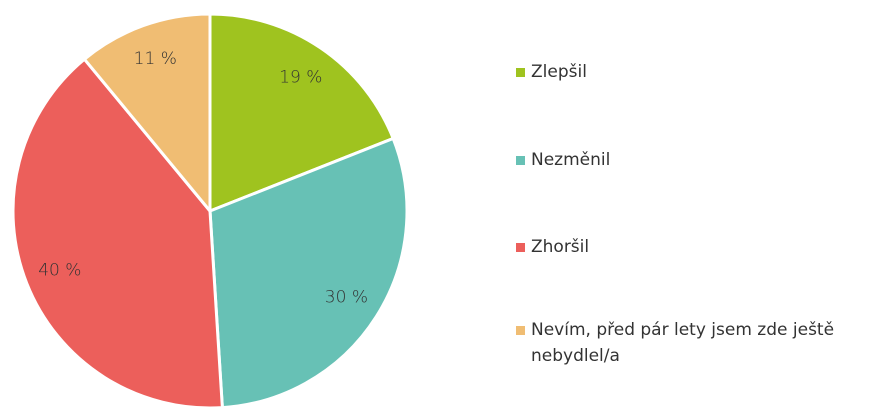  Describe the element at coordinates (155, 59) in the screenshot. I see `data-label: 11 %` at that location.